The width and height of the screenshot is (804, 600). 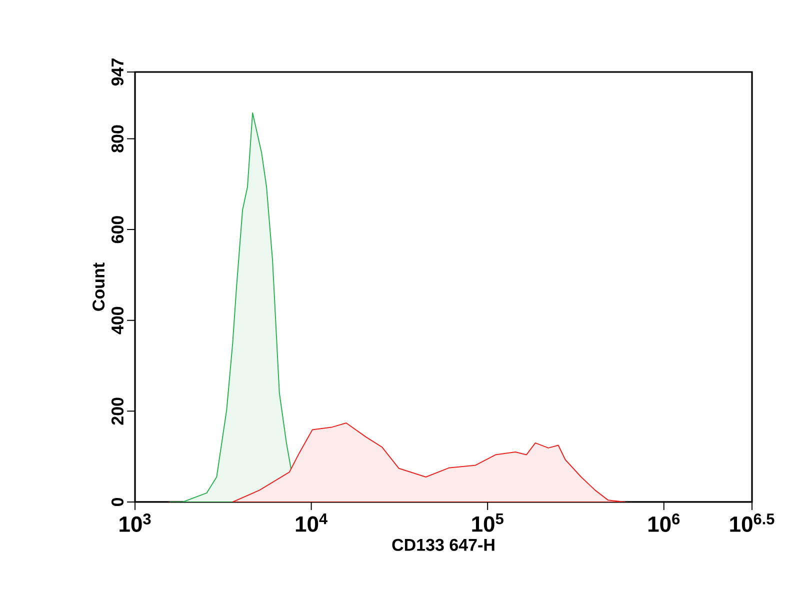 What do you see at coordinates (117, 411) in the screenshot?
I see `y-tick-label: 200` at bounding box center [117, 411].